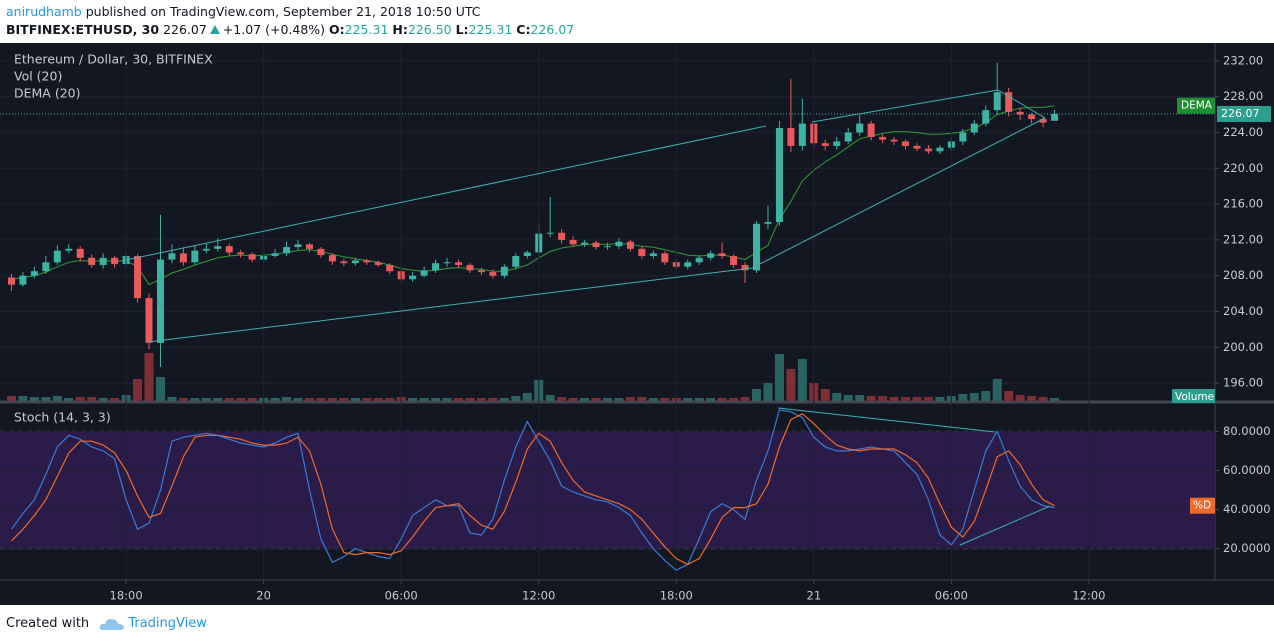  I want to click on low: 225.31, so click(490, 29).